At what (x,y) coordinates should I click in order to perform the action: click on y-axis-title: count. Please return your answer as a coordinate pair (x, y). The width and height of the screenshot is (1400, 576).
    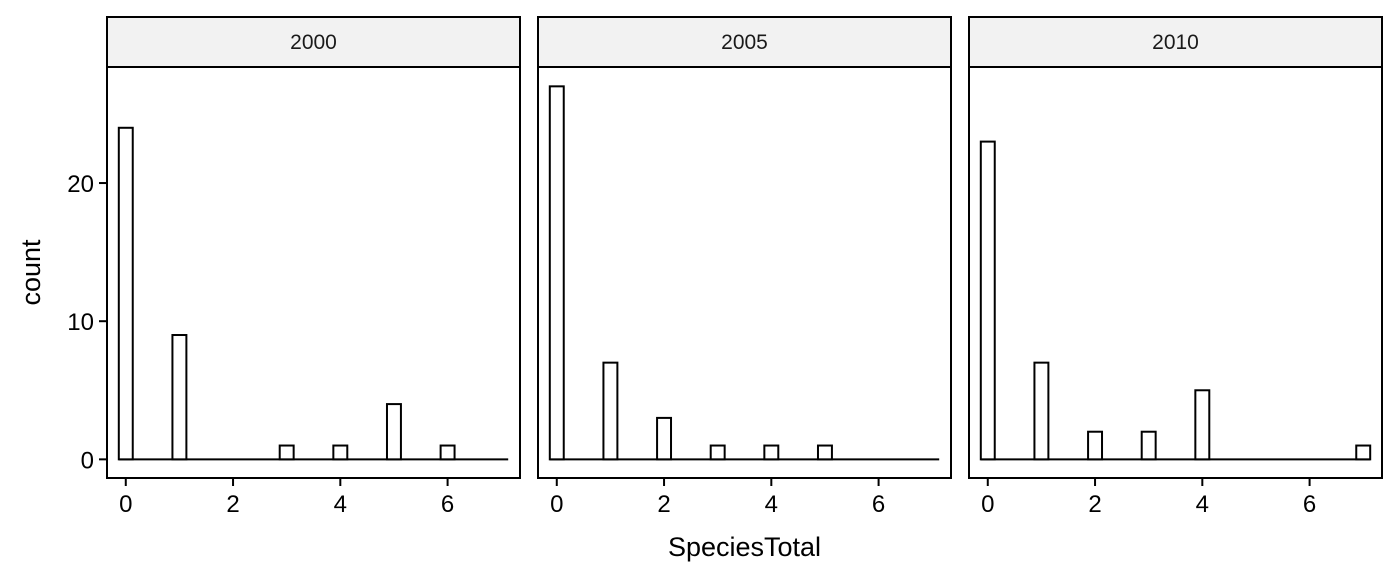
    Looking at the image, I should click on (31, 272).